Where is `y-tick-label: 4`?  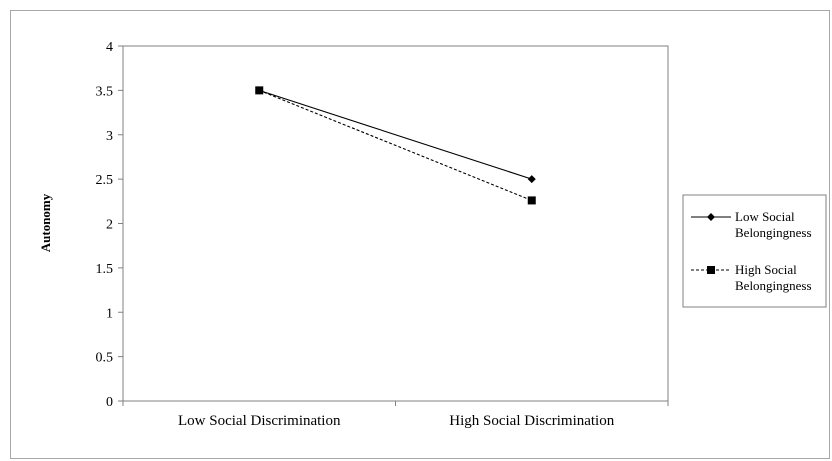 y-tick-label: 4 is located at coordinates (109, 47).